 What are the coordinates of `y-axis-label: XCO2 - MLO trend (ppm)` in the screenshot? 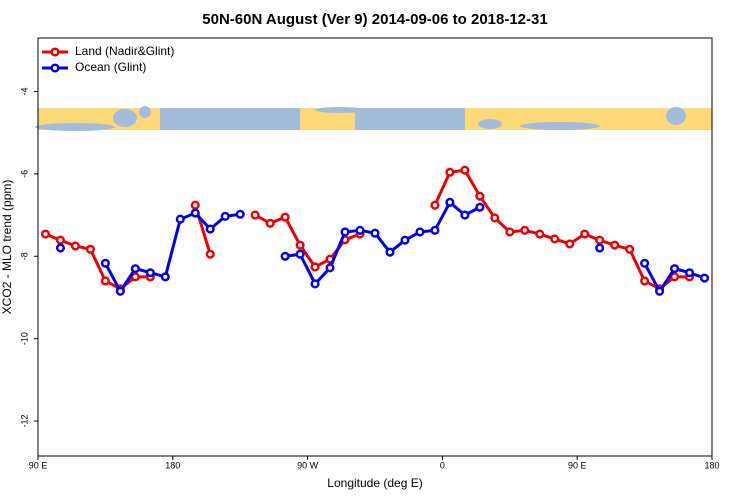 It's located at (7, 247).